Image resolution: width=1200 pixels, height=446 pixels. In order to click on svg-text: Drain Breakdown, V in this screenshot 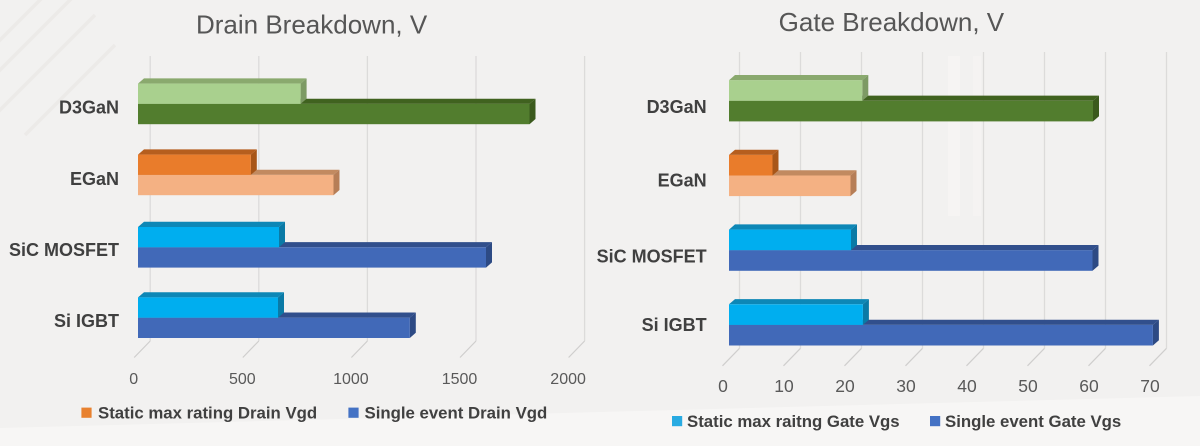, I will do `click(312, 25)`.